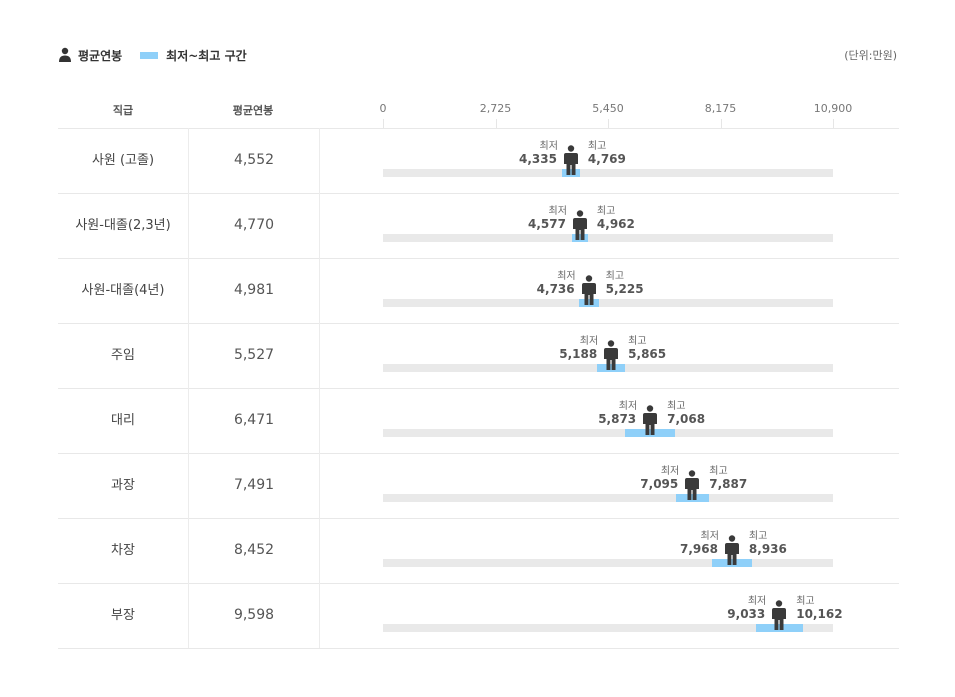 The image size is (955, 697). What do you see at coordinates (383, 108) in the screenshot?
I see `axis-tick-label: 0` at bounding box center [383, 108].